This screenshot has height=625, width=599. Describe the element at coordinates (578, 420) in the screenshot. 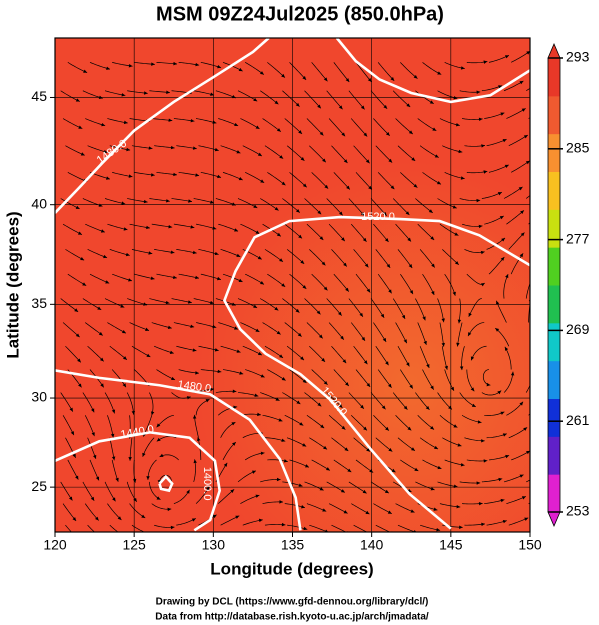

I see `colorbar-tick-label: 261` at that location.